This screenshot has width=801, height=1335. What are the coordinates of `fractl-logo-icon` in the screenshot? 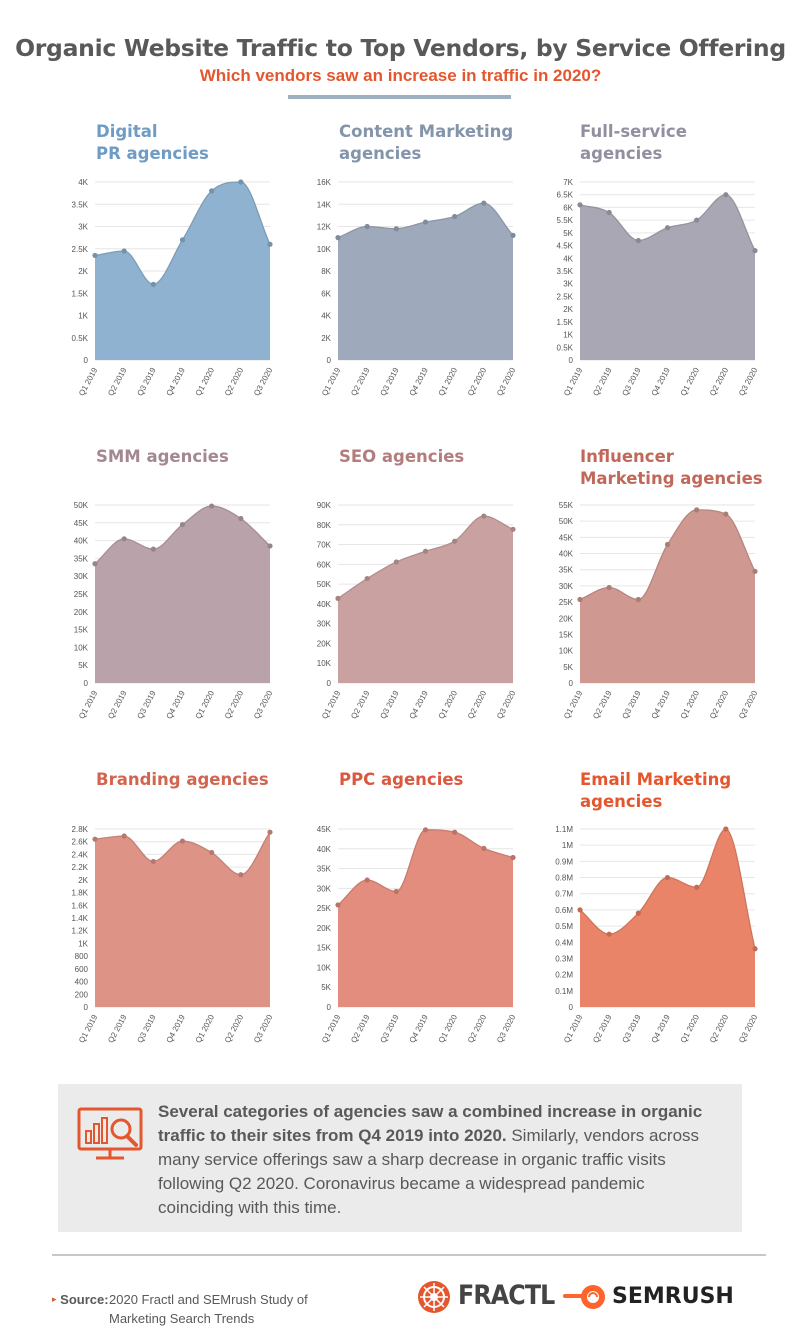 It's located at (434, 1299).